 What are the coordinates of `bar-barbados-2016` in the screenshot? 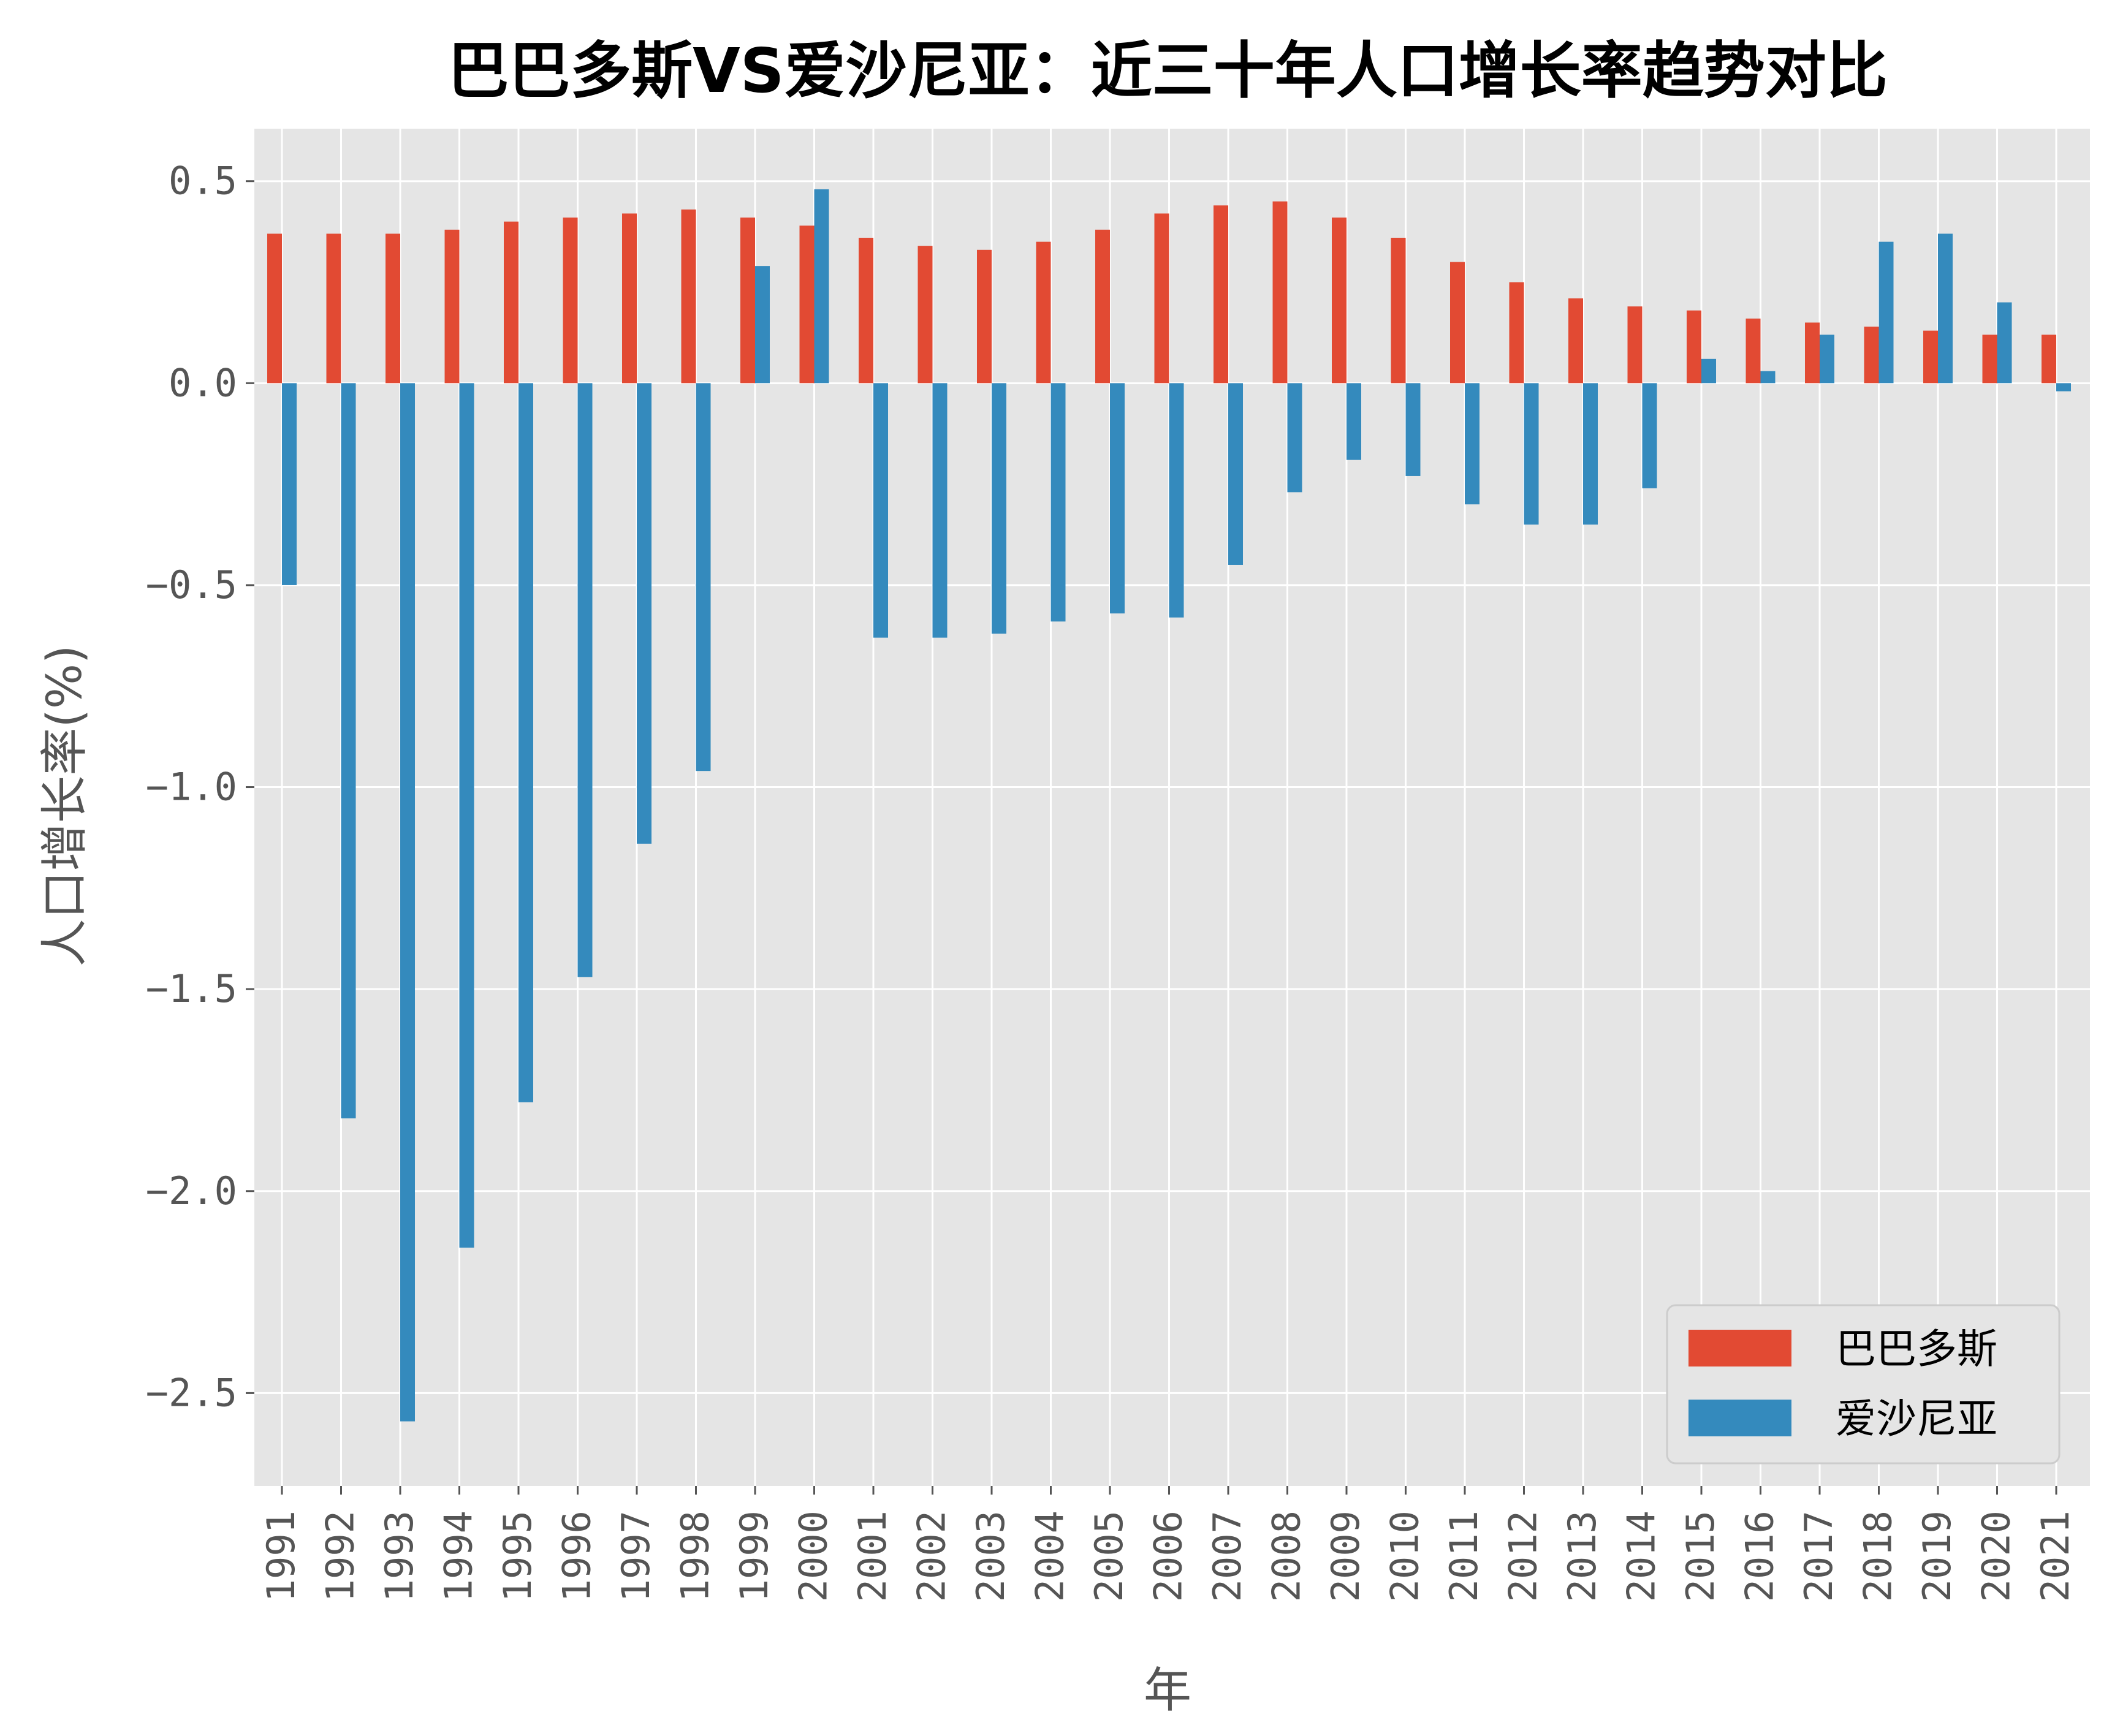 It's located at (1753, 351).